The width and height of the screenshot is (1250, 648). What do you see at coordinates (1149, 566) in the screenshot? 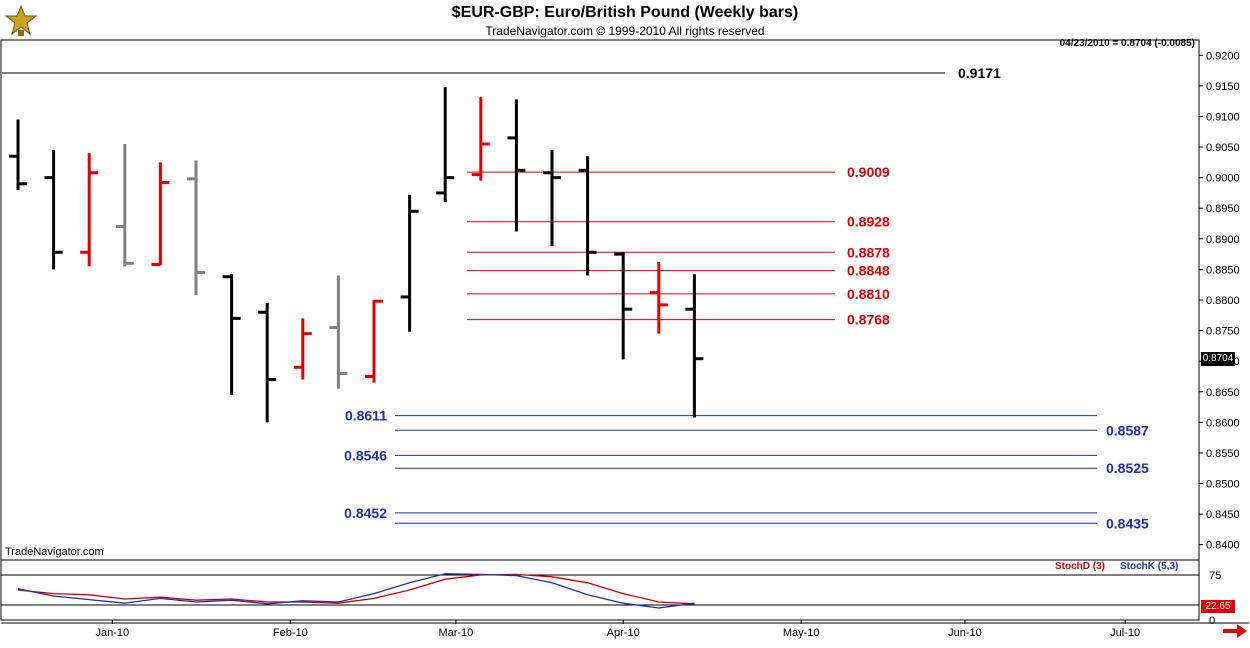
I see `stochk-legend: StochK (5,3)` at bounding box center [1149, 566].